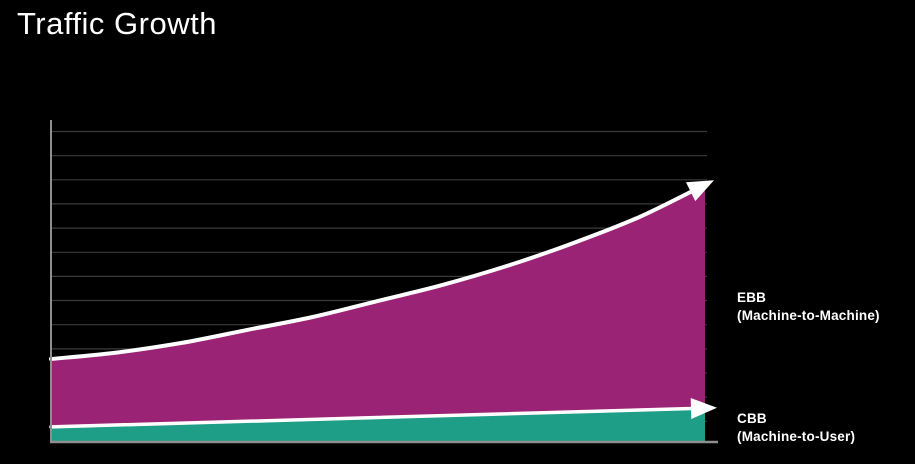 The height and width of the screenshot is (464, 915). I want to click on cbb-area, so click(378, 424).